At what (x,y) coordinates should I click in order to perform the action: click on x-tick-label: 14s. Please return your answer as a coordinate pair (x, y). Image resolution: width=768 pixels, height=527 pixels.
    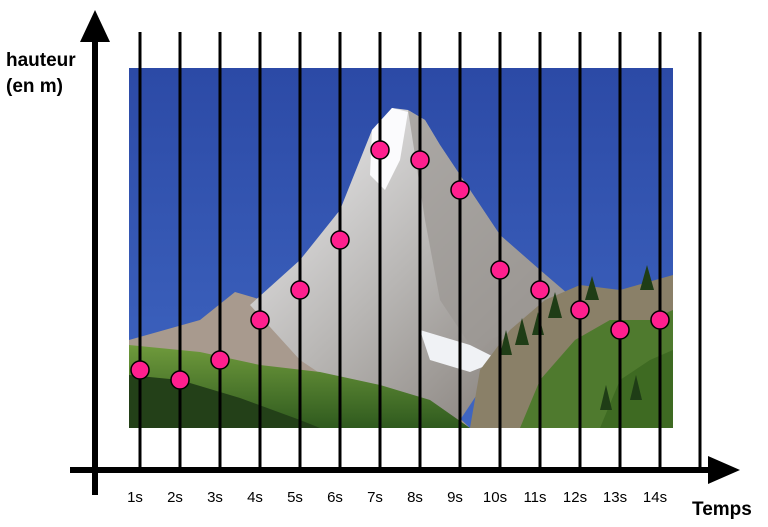
    Looking at the image, I should click on (655, 497).